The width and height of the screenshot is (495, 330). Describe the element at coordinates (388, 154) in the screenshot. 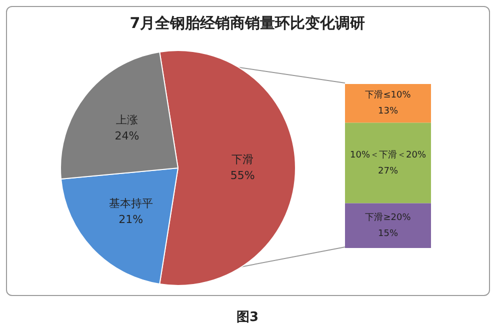

I see `series-label: 10%＜下滑＜20%` at that location.